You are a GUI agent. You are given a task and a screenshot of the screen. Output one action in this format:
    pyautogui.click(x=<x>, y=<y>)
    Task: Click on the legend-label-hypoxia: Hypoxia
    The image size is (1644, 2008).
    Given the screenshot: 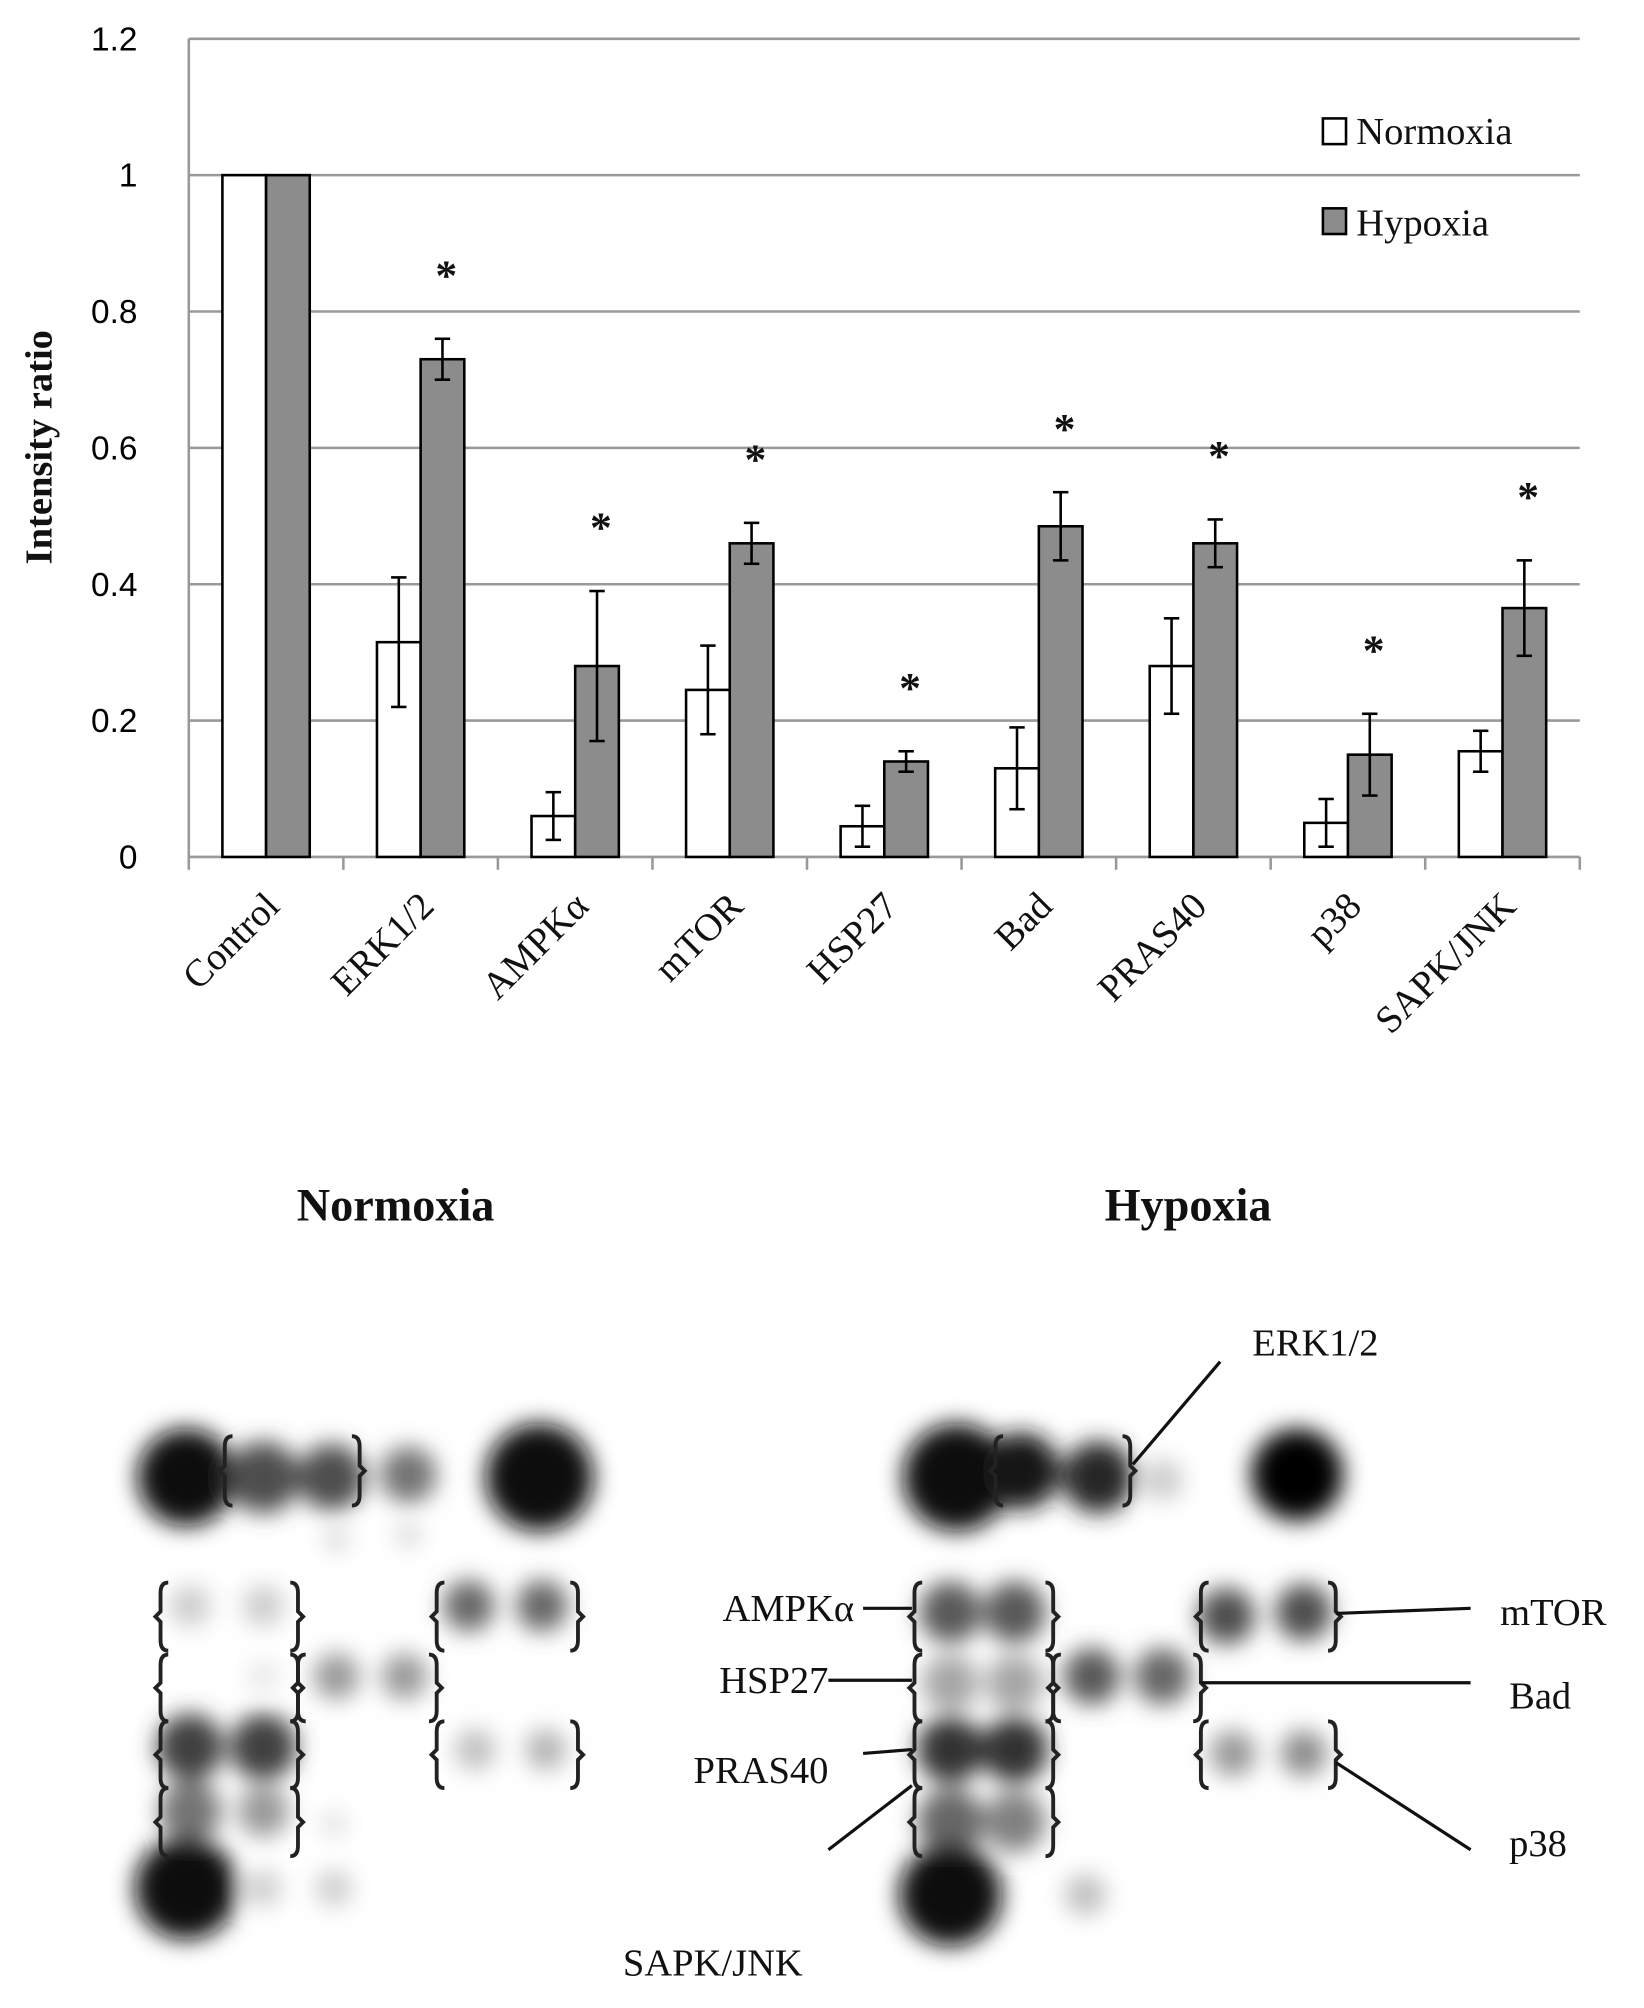 What is the action you would take?
    pyautogui.click(x=1422, y=223)
    